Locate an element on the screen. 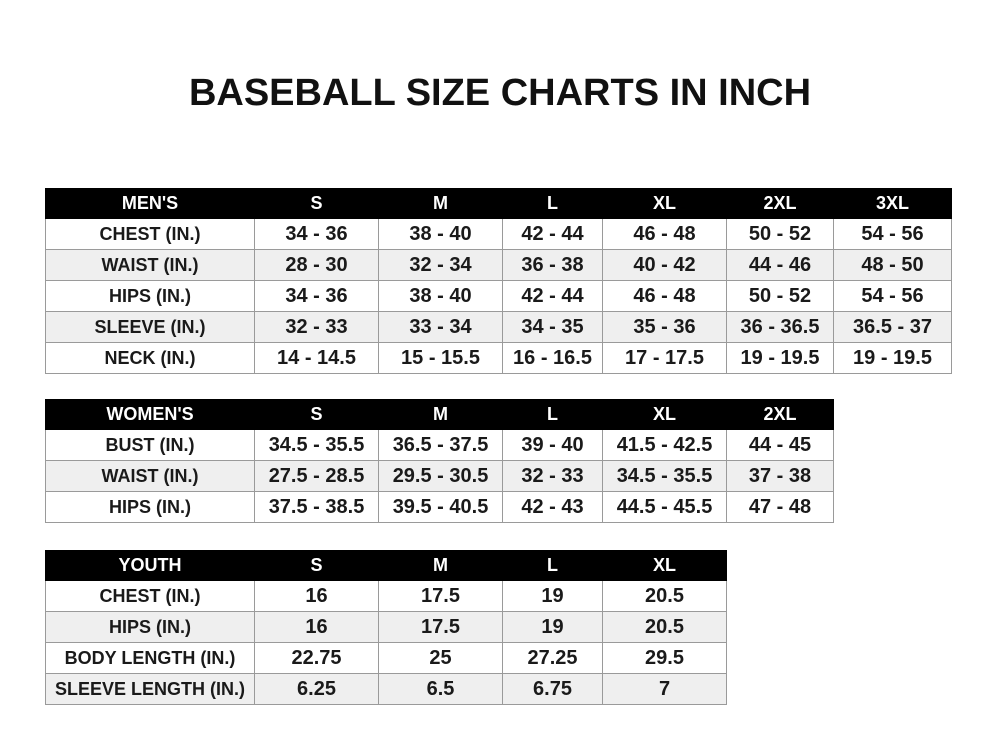  table-header-row: YOUTH S M L XL is located at coordinates (386, 565).